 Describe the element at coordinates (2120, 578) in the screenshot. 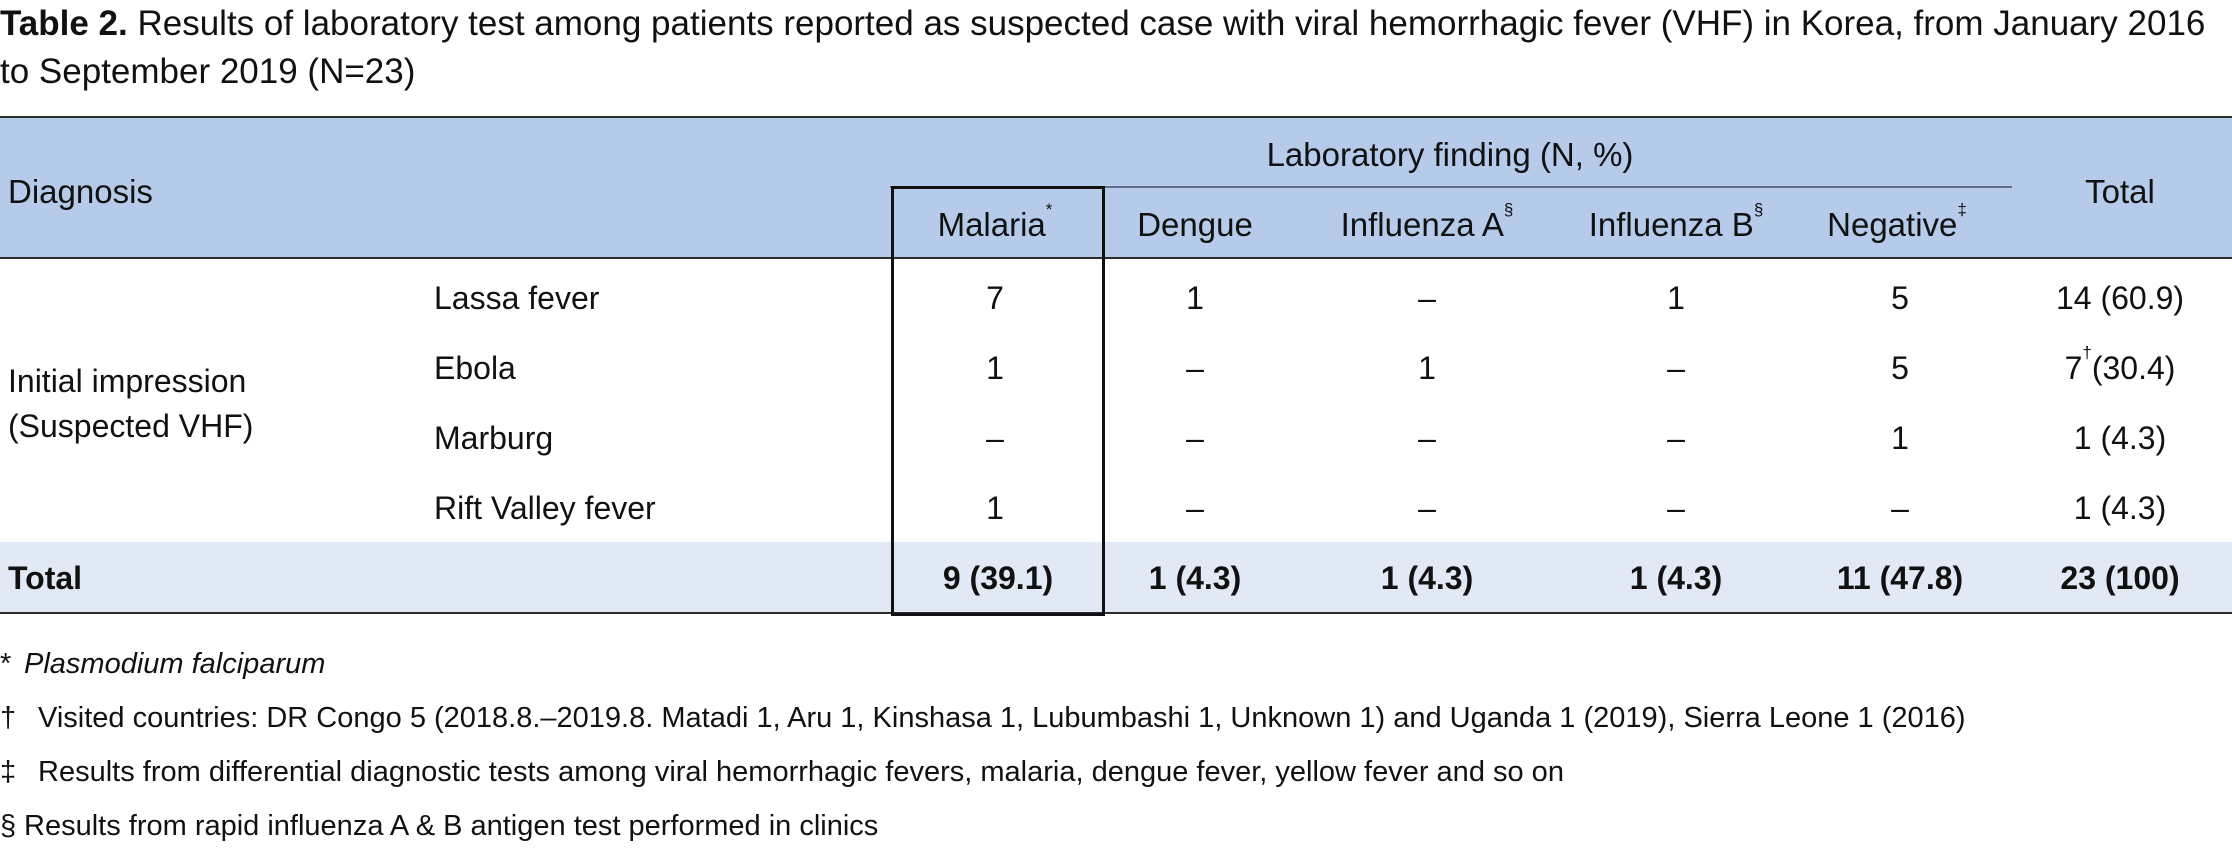

I see `grand-total: 23 (100)` at that location.